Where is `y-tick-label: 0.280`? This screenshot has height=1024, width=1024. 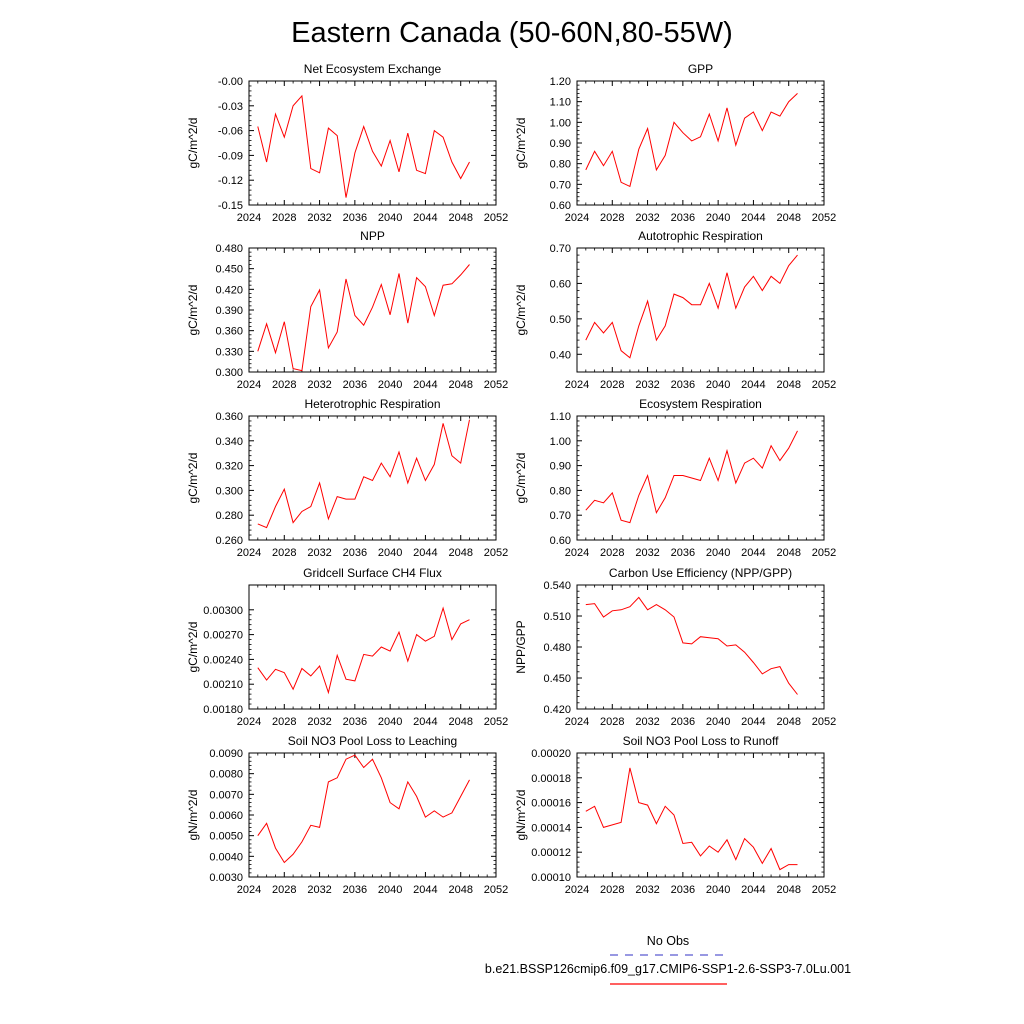 y-tick-label: 0.280 is located at coordinates (229, 516).